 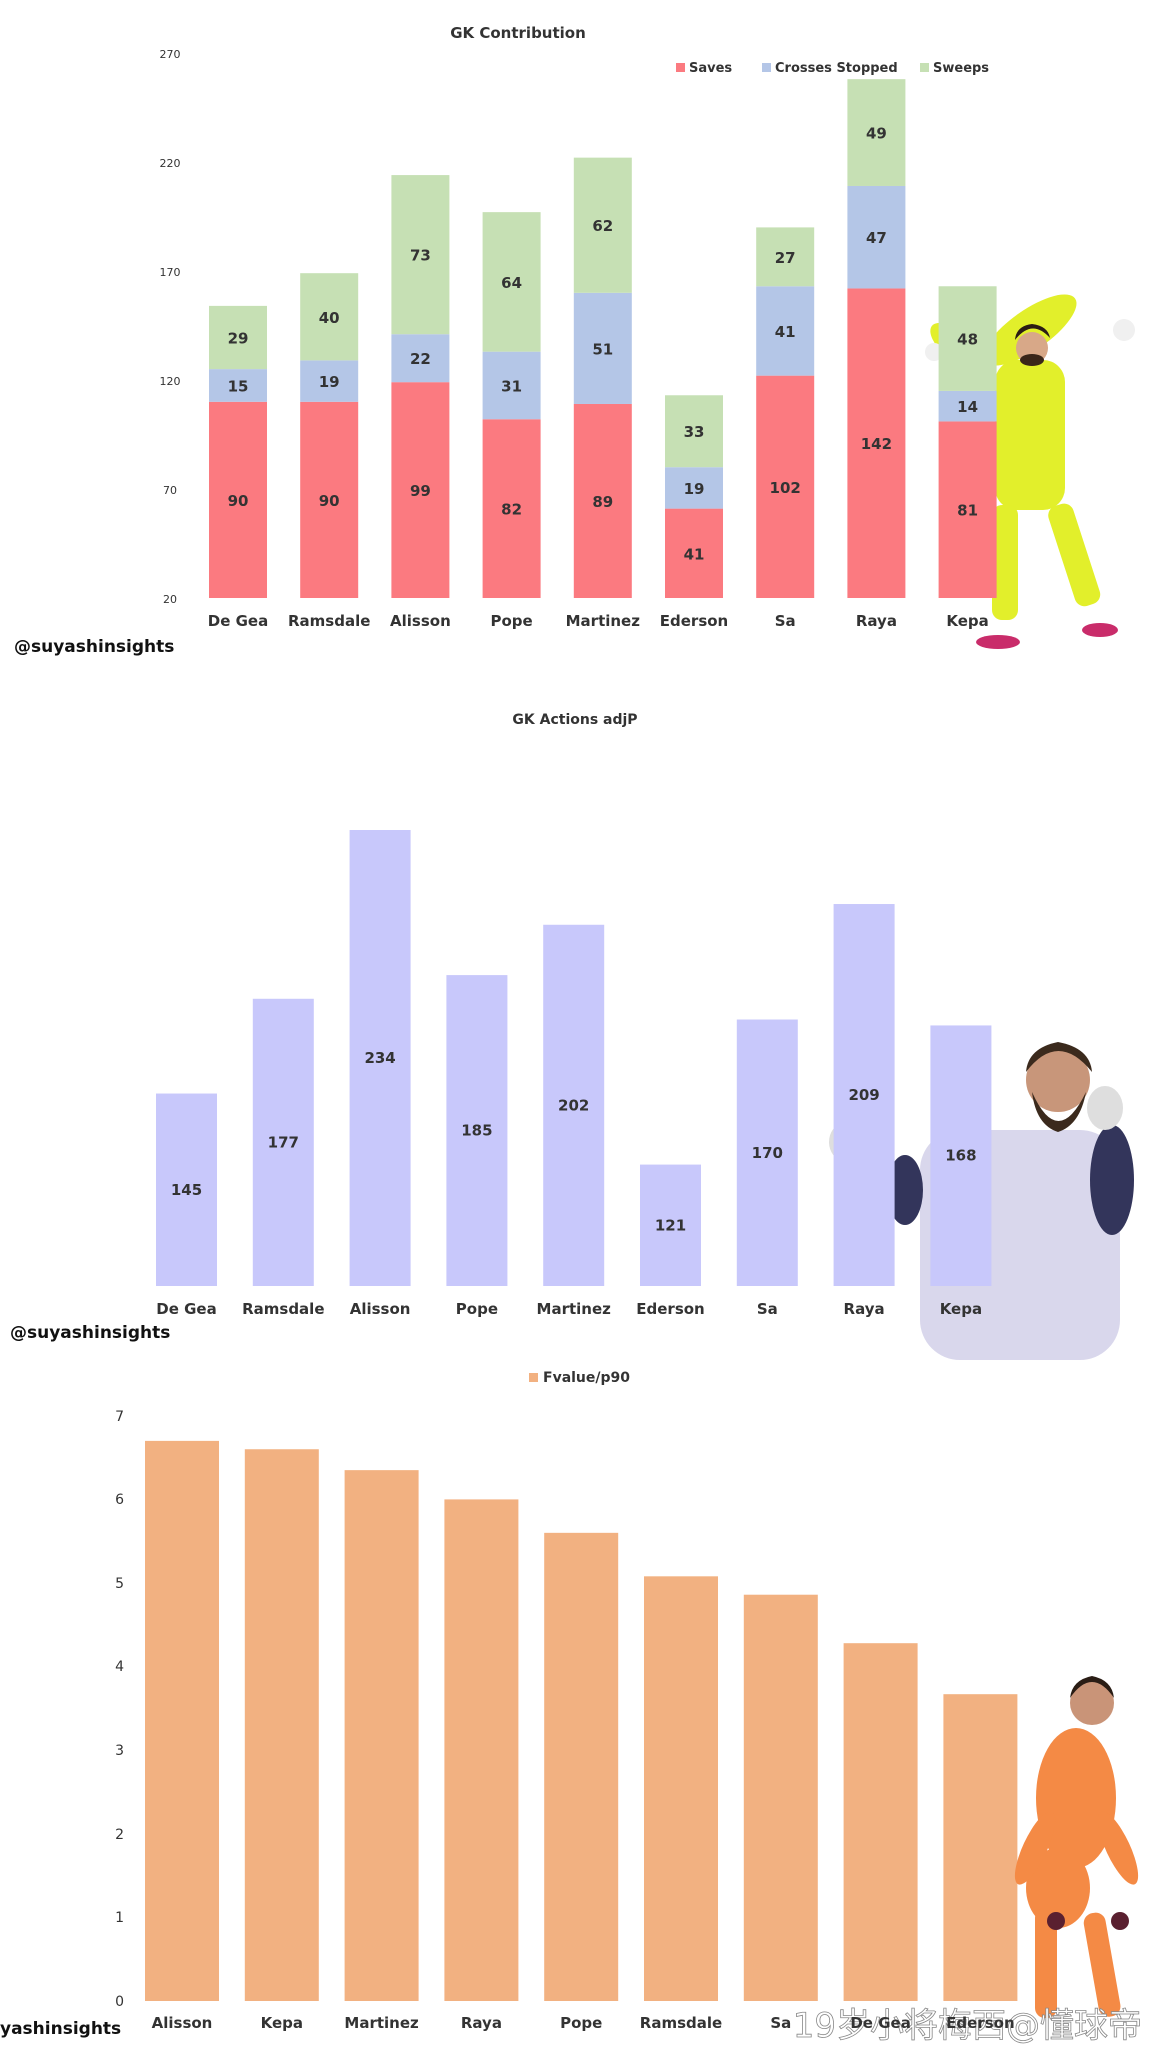 I want to click on data-label: 89, so click(x=602, y=502).